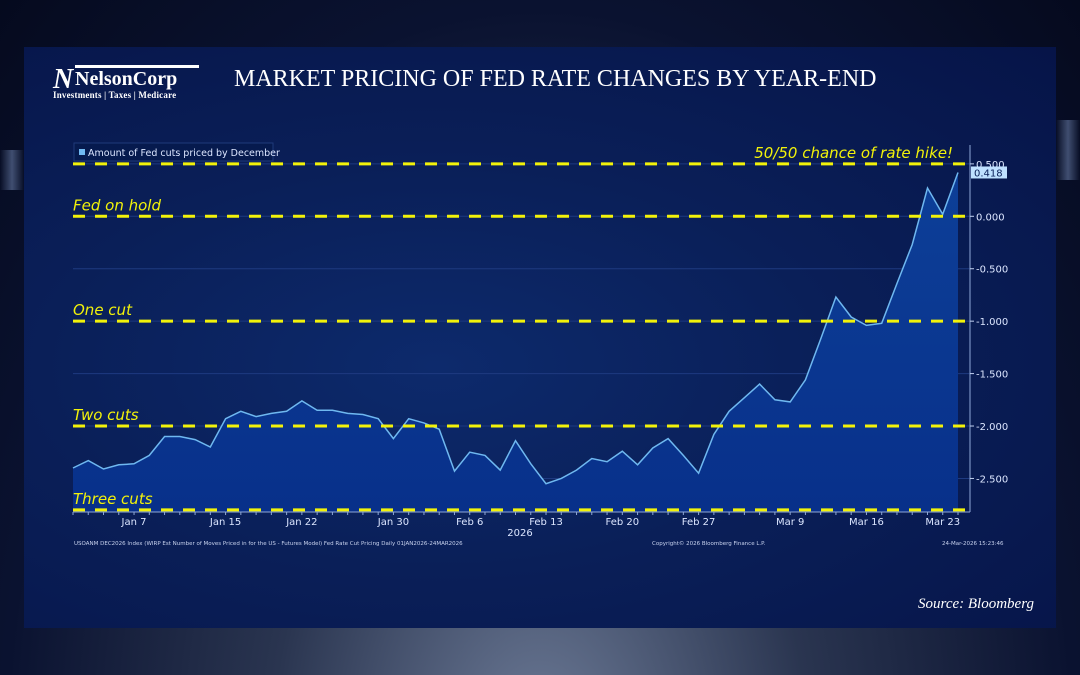 This screenshot has width=1080, height=675. Describe the element at coordinates (184, 153) in the screenshot. I see `legend-label: Amount of Fed cuts priced by December` at that location.